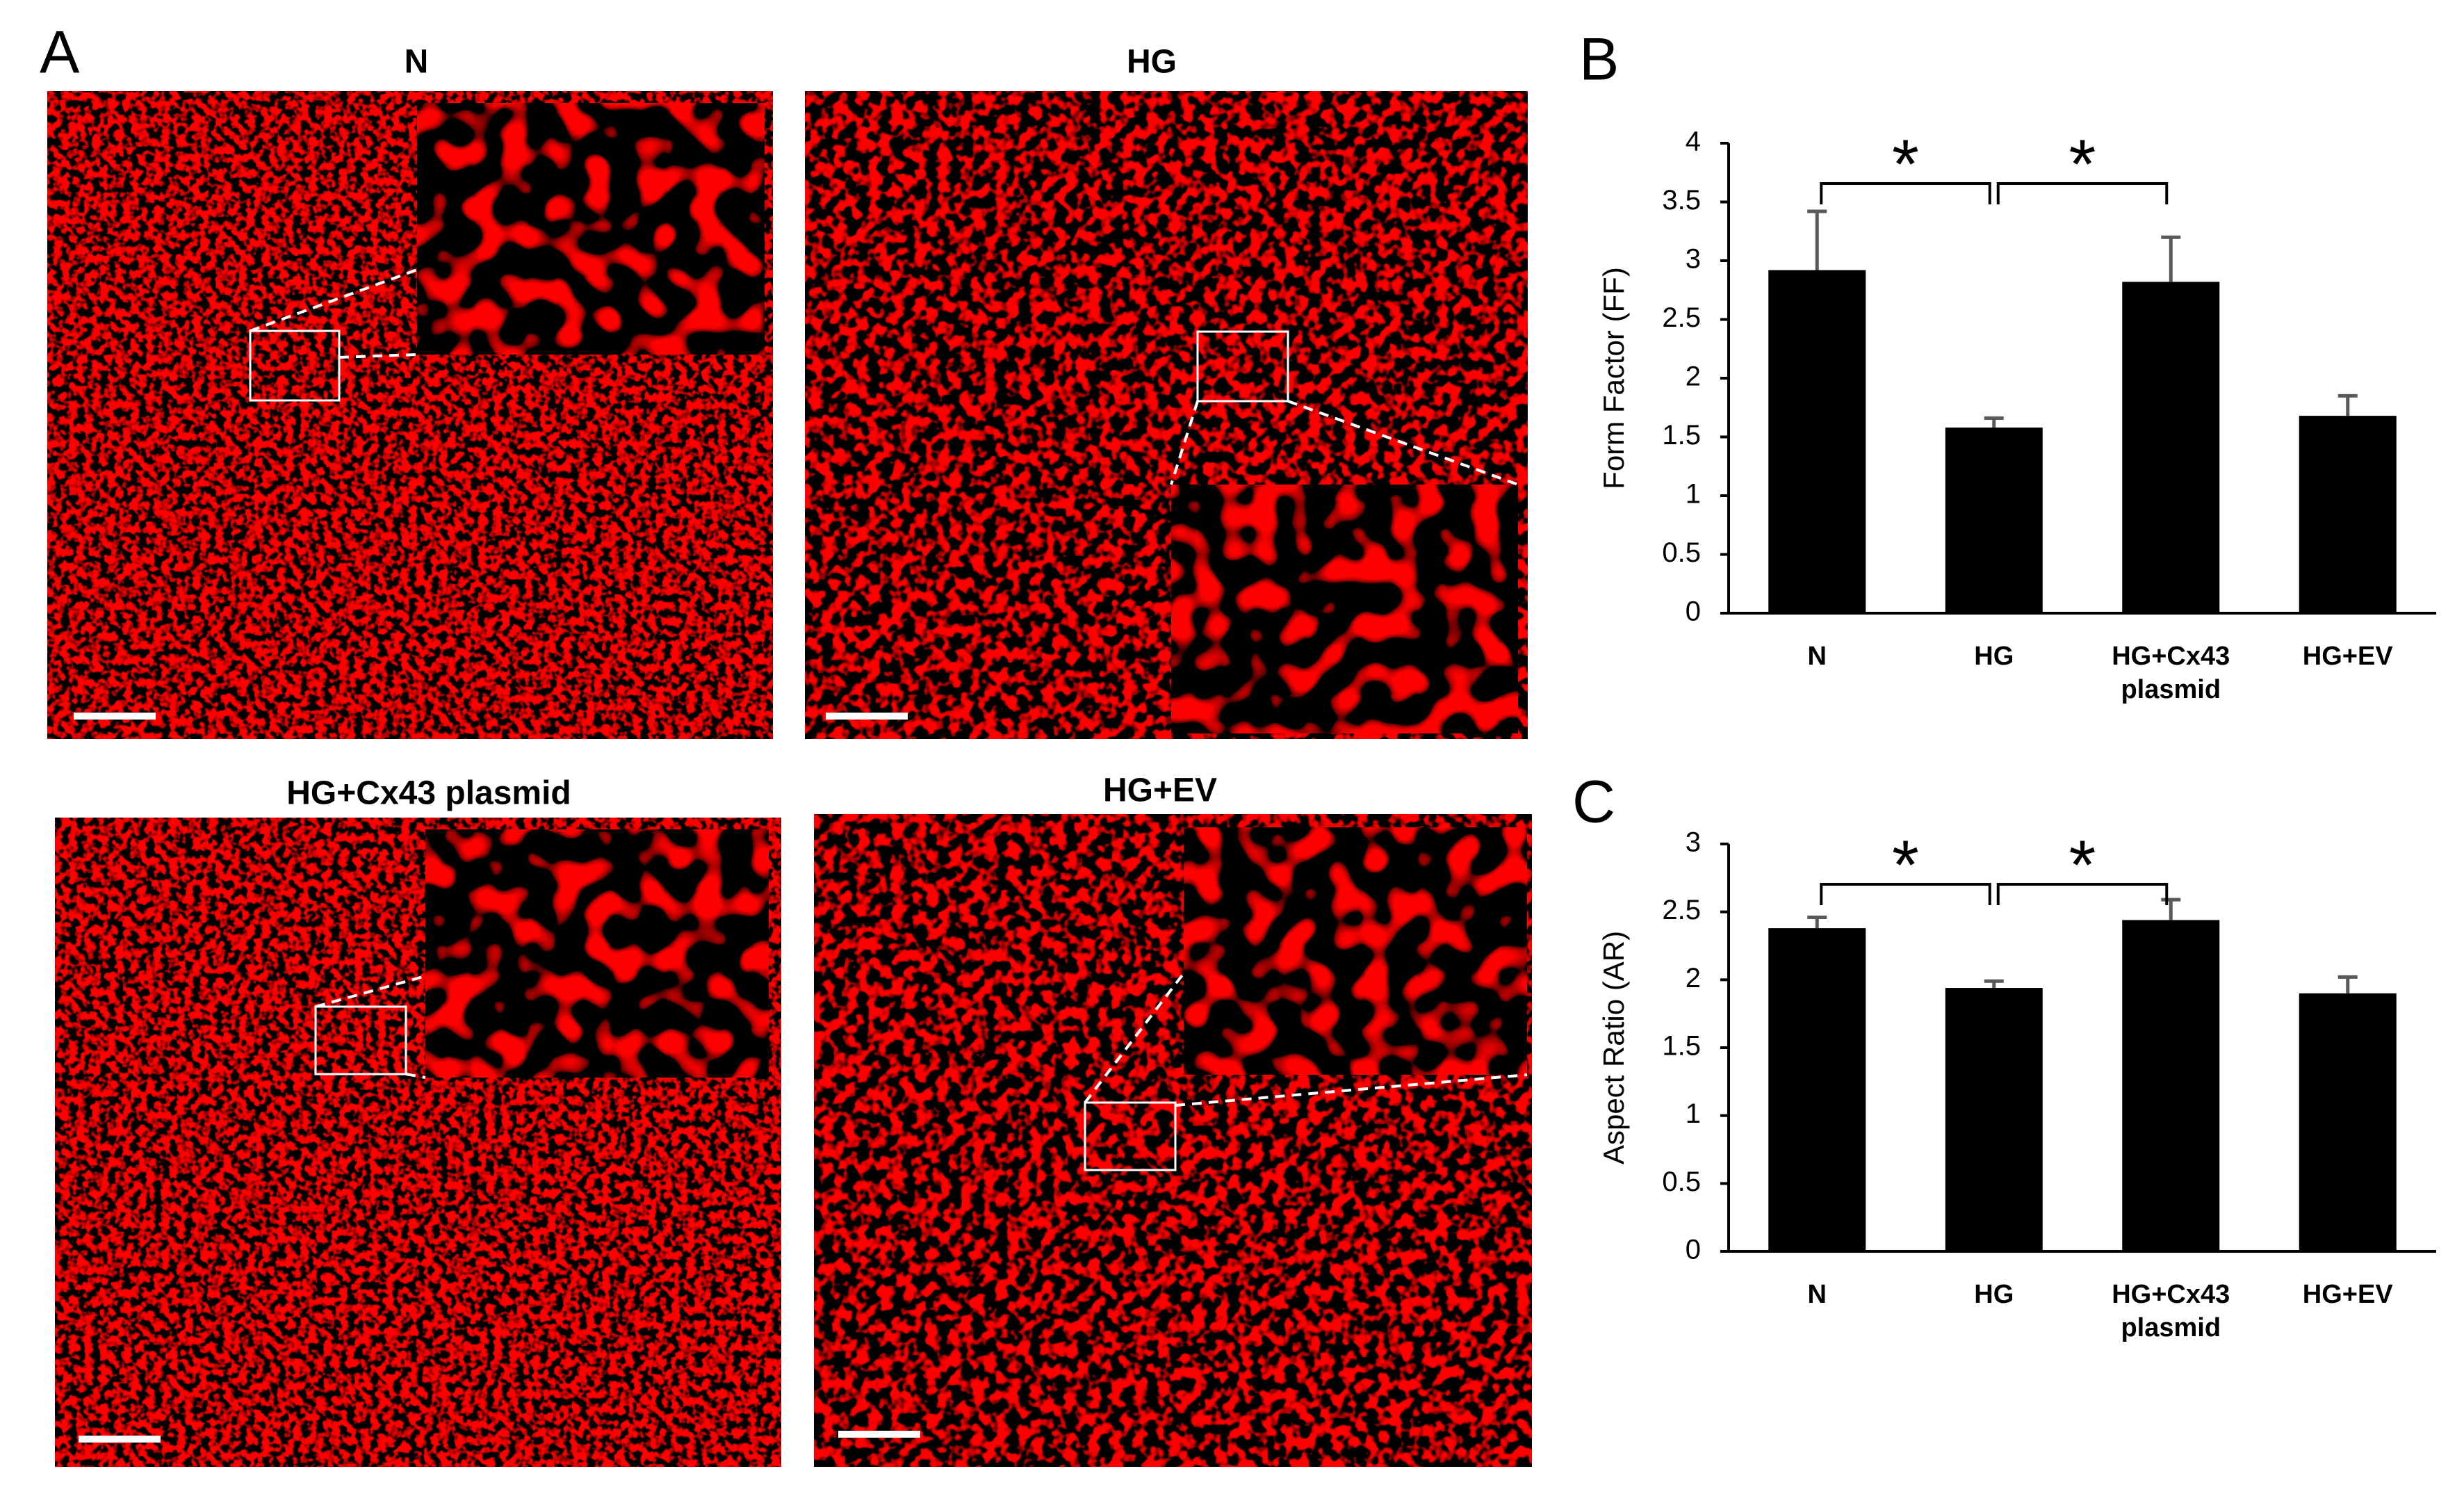 Image resolution: width=2464 pixels, height=1494 pixels. I want to click on panel-label: A, so click(60, 52).